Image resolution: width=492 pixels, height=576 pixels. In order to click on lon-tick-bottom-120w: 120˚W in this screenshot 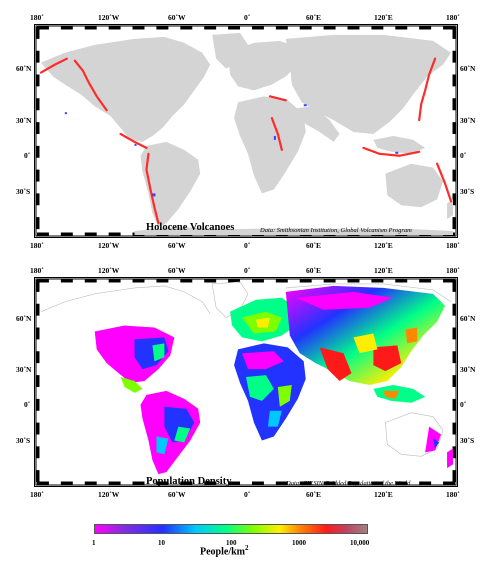, I will do `click(109, 245)`.